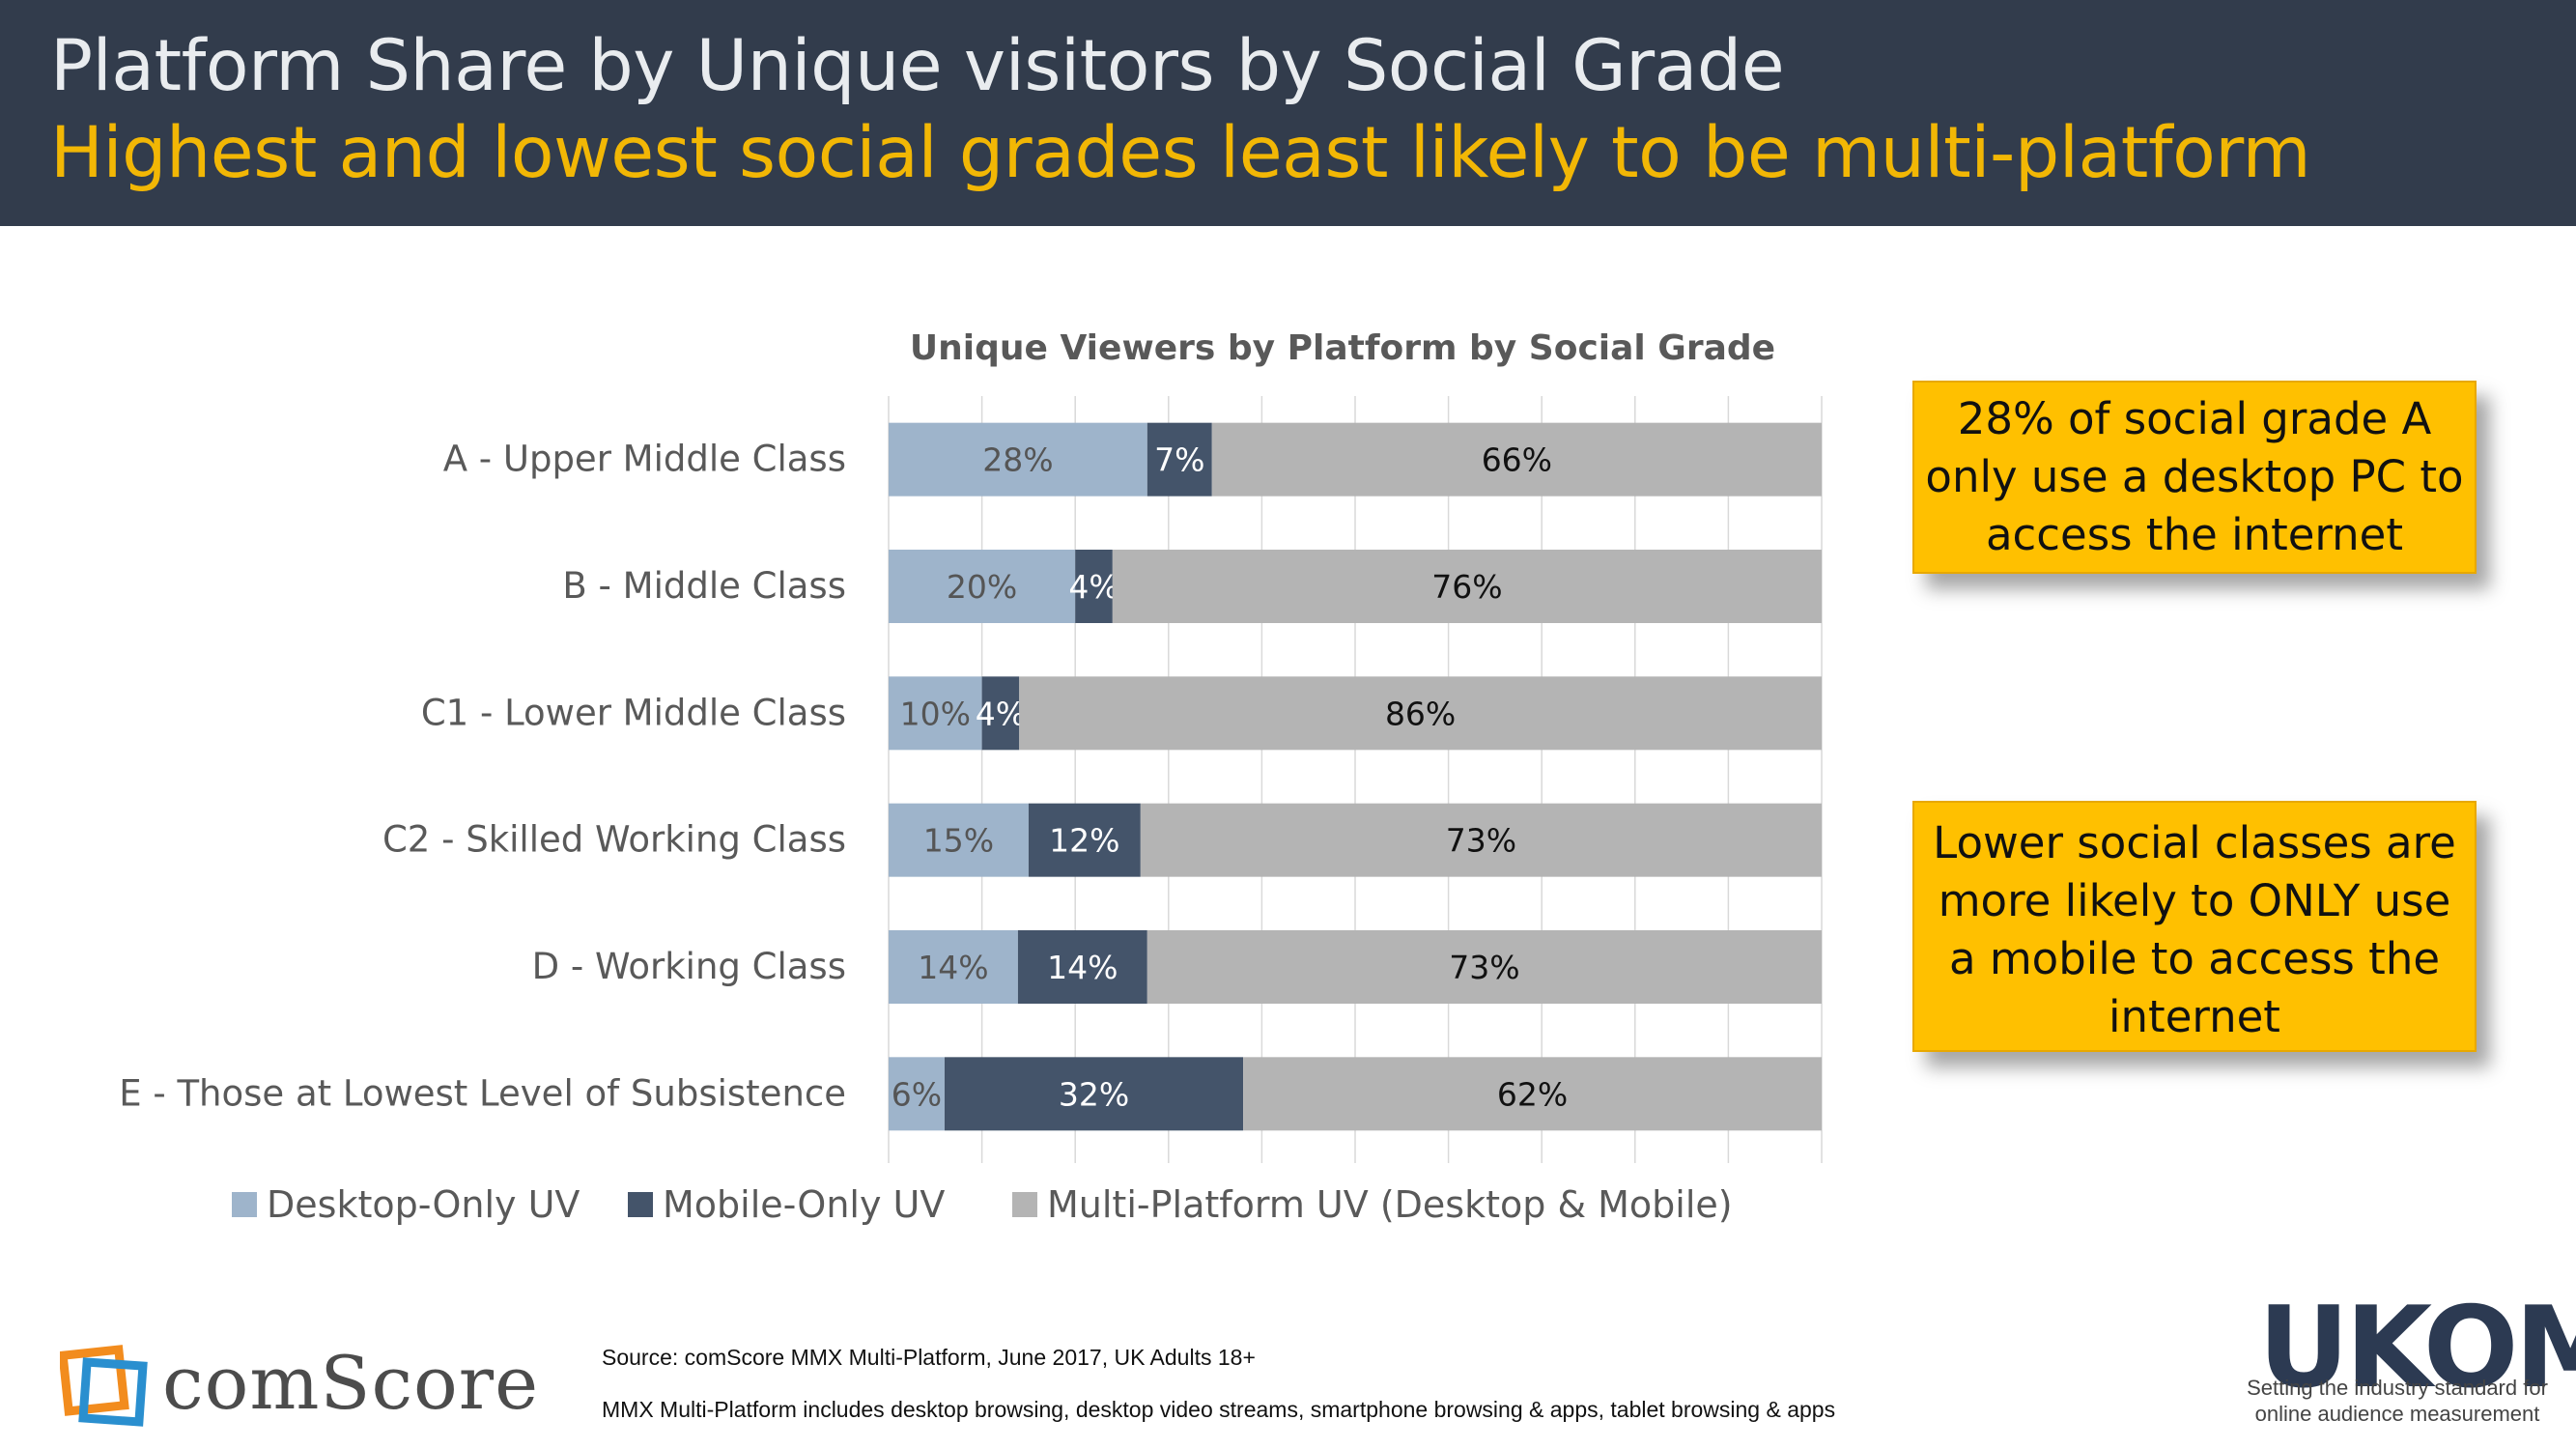  Describe the element at coordinates (423, 1204) in the screenshot. I see `legend-label: Desktop-Only UV` at that location.